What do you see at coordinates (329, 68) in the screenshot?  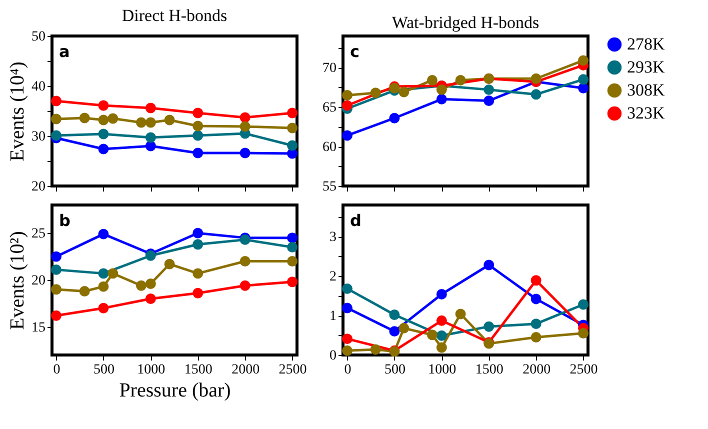 I see `y-tick-label: 70` at bounding box center [329, 68].